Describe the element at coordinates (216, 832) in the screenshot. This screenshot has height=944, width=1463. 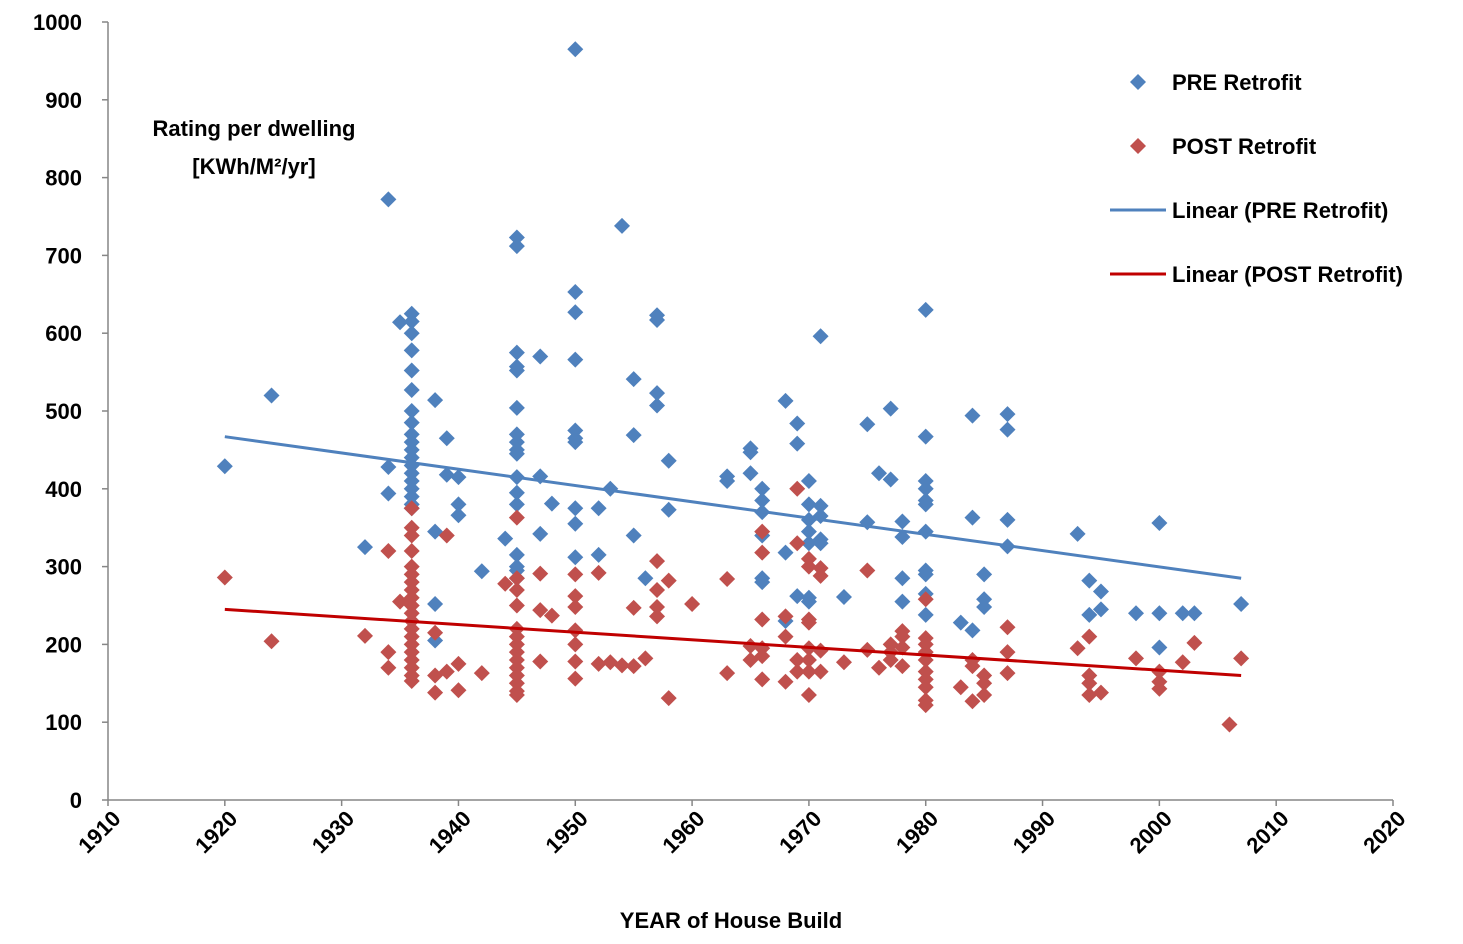
I see `x-tick-label: 1920` at that location.